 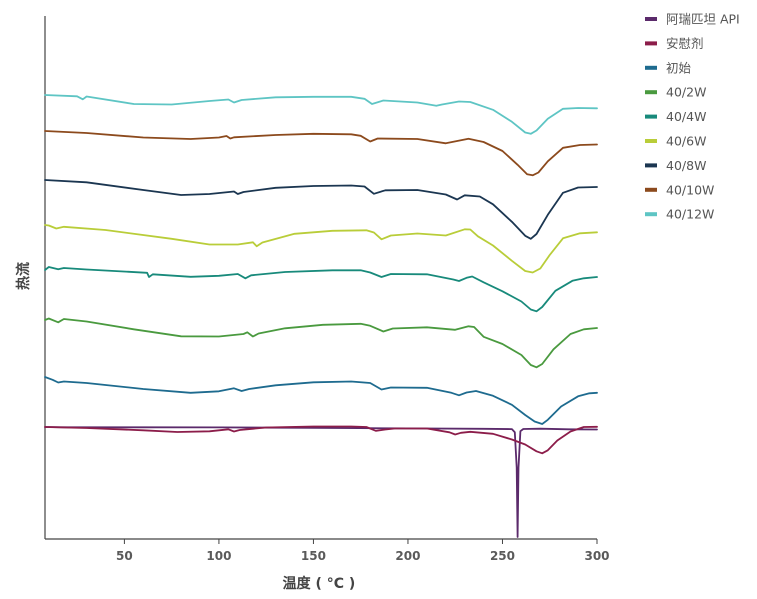 I want to click on legend-label: 安慰剂, so click(x=685, y=43).